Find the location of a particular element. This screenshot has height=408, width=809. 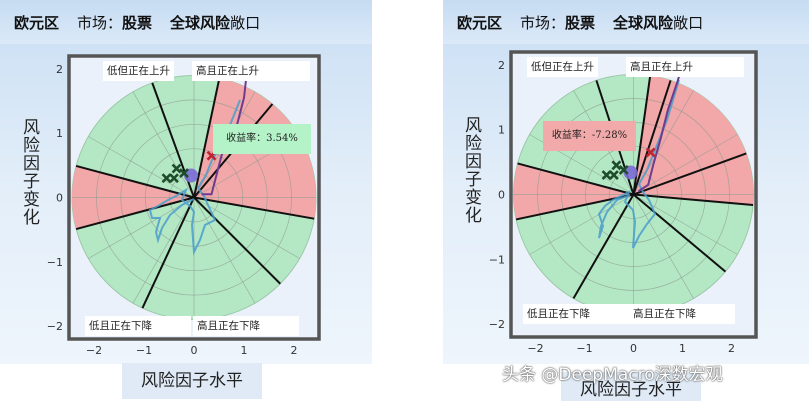

current-point-stroke is located at coordinates (650, 152).